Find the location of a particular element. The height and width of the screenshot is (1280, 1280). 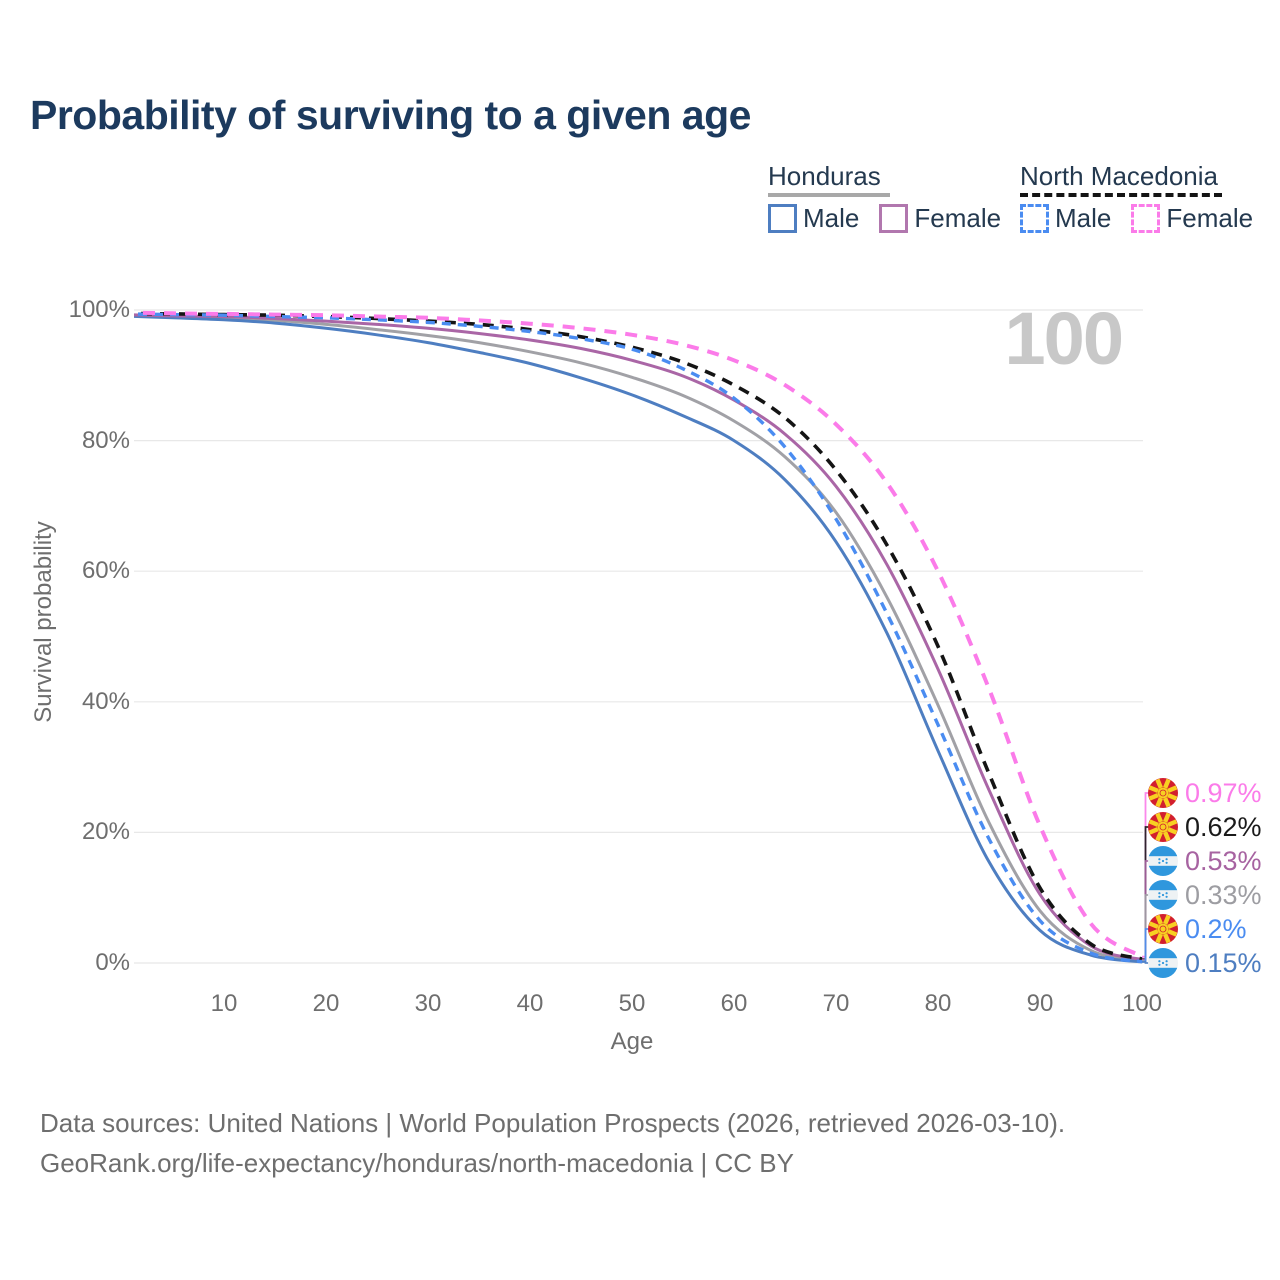

end-value-label: 0.15% is located at coordinates (1223, 962).